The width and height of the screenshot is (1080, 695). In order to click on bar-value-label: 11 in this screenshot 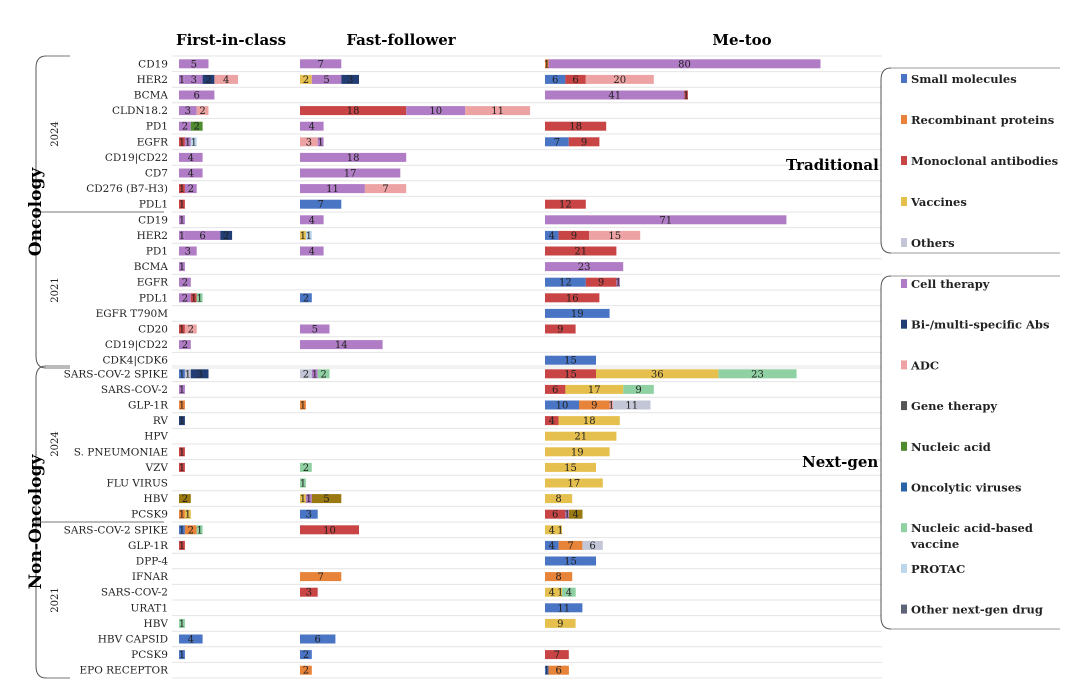, I will do `click(332, 189)`.